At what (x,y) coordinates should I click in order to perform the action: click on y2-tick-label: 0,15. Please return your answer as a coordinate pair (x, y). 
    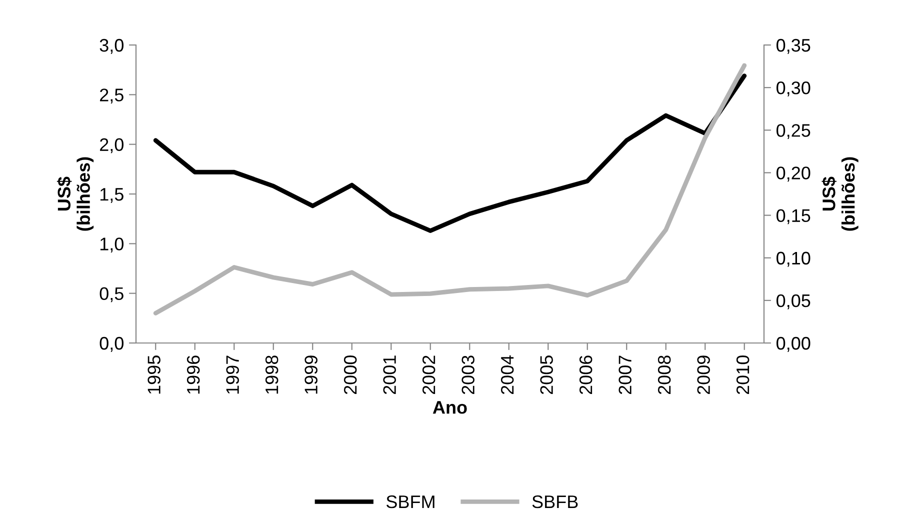
    Looking at the image, I should click on (793, 216).